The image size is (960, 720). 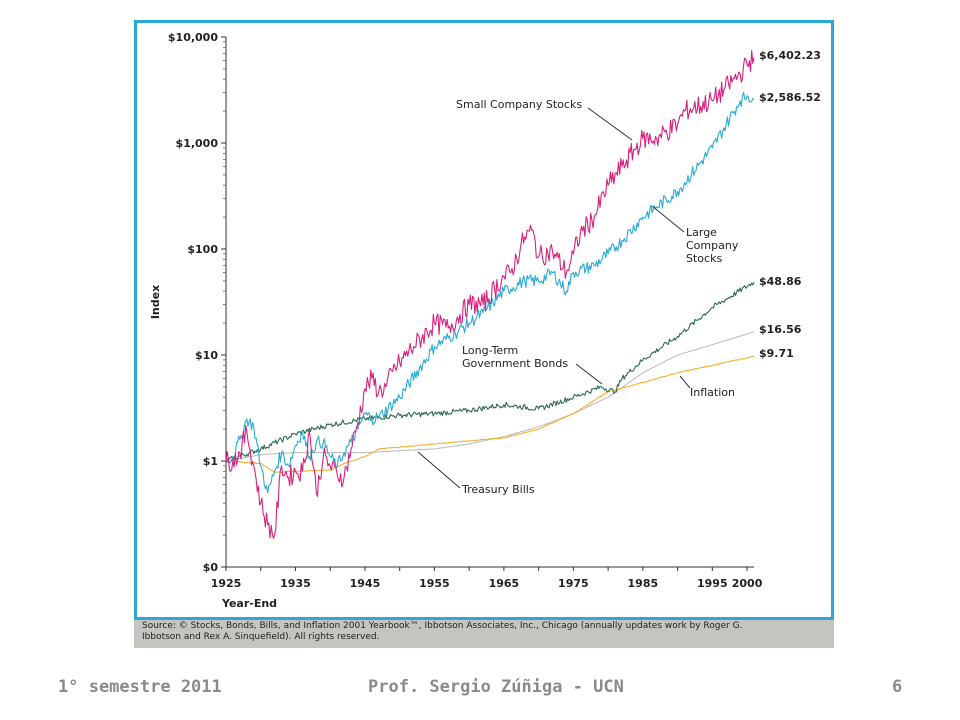 What do you see at coordinates (776, 353) in the screenshot?
I see `end-value-label: $9.71` at bounding box center [776, 353].